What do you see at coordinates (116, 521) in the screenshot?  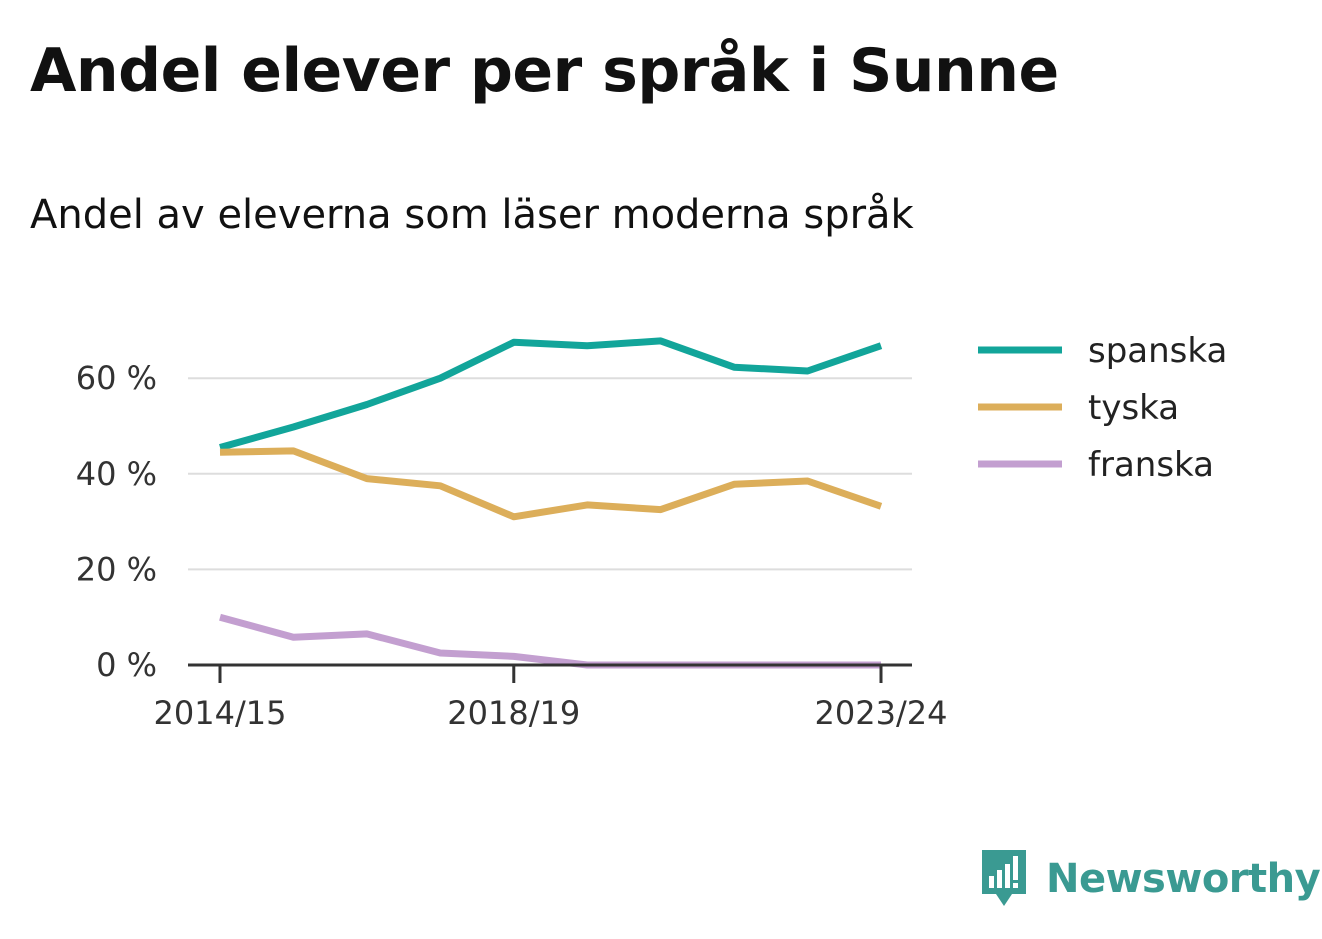 I see `y-axis-tick-labels: 0 % 20 % 40 % 60 %` at bounding box center [116, 521].